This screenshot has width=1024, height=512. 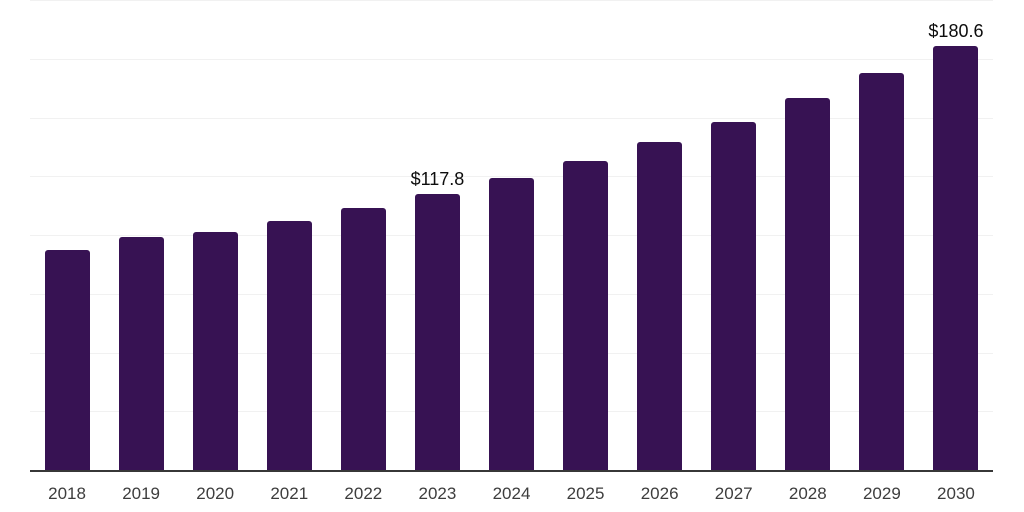 What do you see at coordinates (437, 332) in the screenshot?
I see `bar-2023` at bounding box center [437, 332].